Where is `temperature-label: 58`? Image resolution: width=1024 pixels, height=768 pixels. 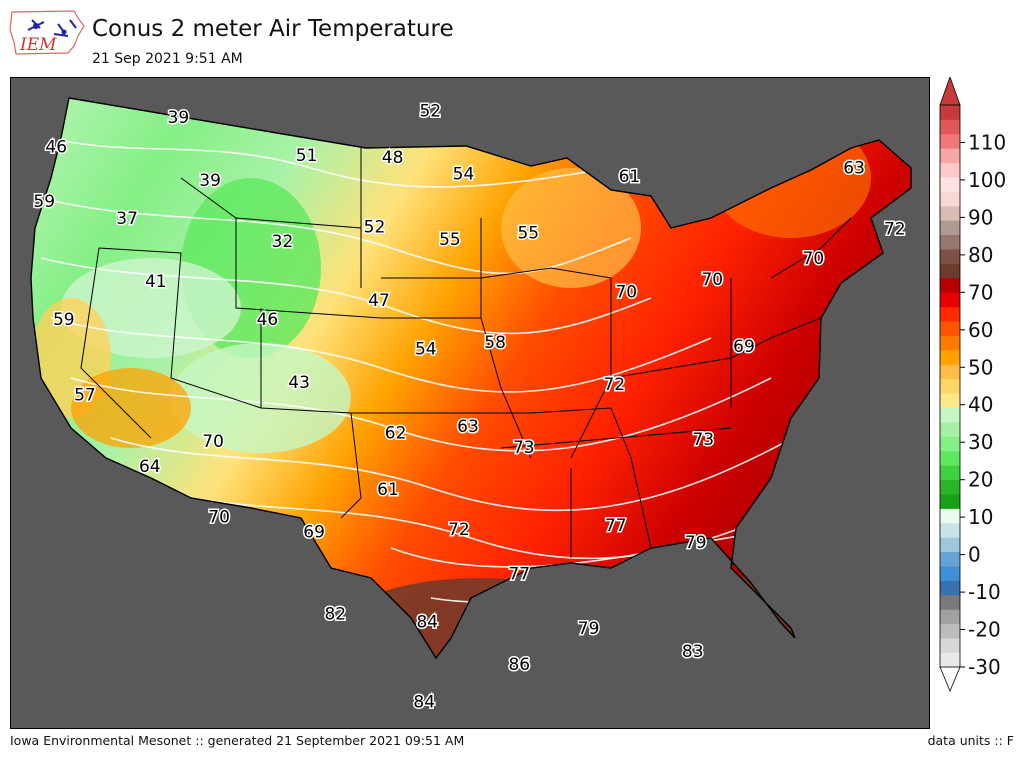
temperature-label: 58 is located at coordinates (495, 343).